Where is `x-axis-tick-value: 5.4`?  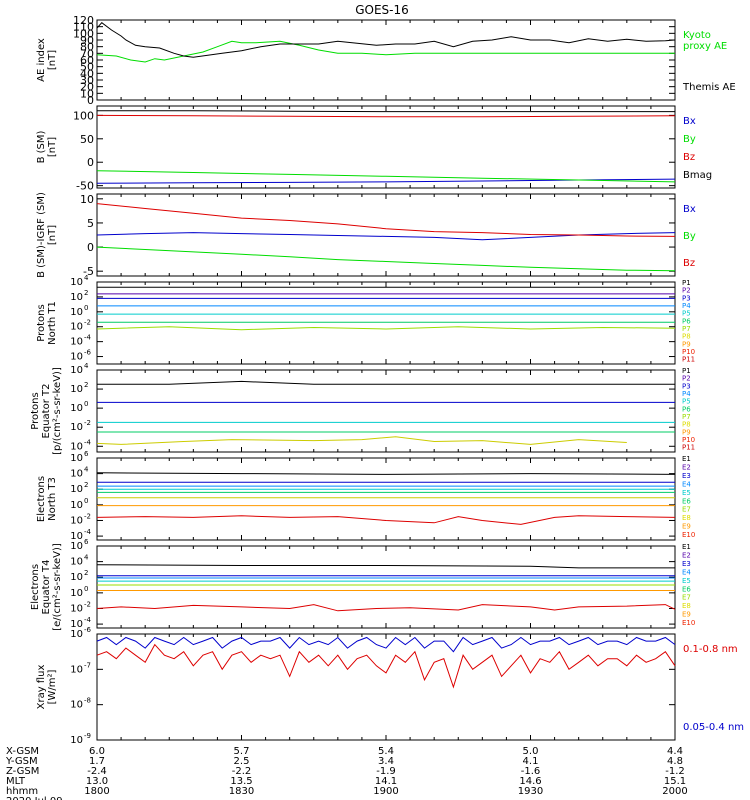
x-axis-tick-value: 5.4 is located at coordinates (386, 751).